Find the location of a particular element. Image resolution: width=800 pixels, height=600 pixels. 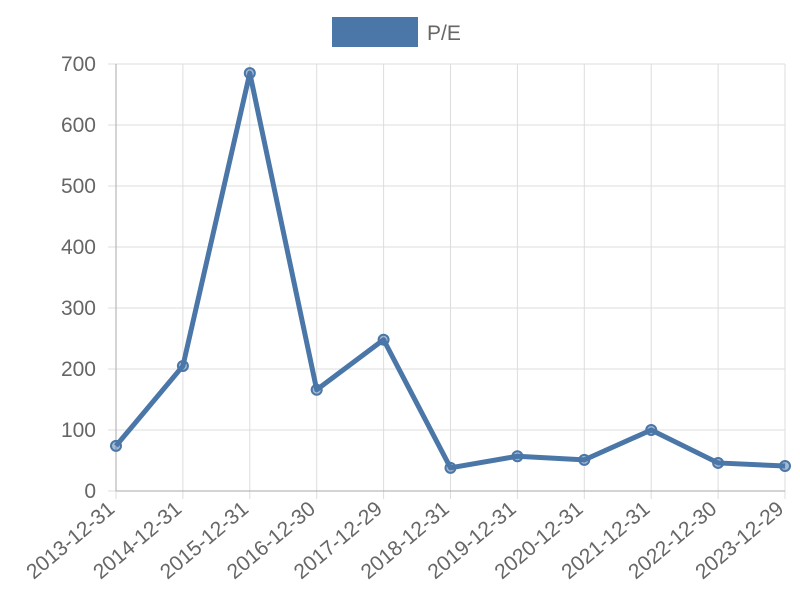

y-tick-label: 300 is located at coordinates (78, 308).